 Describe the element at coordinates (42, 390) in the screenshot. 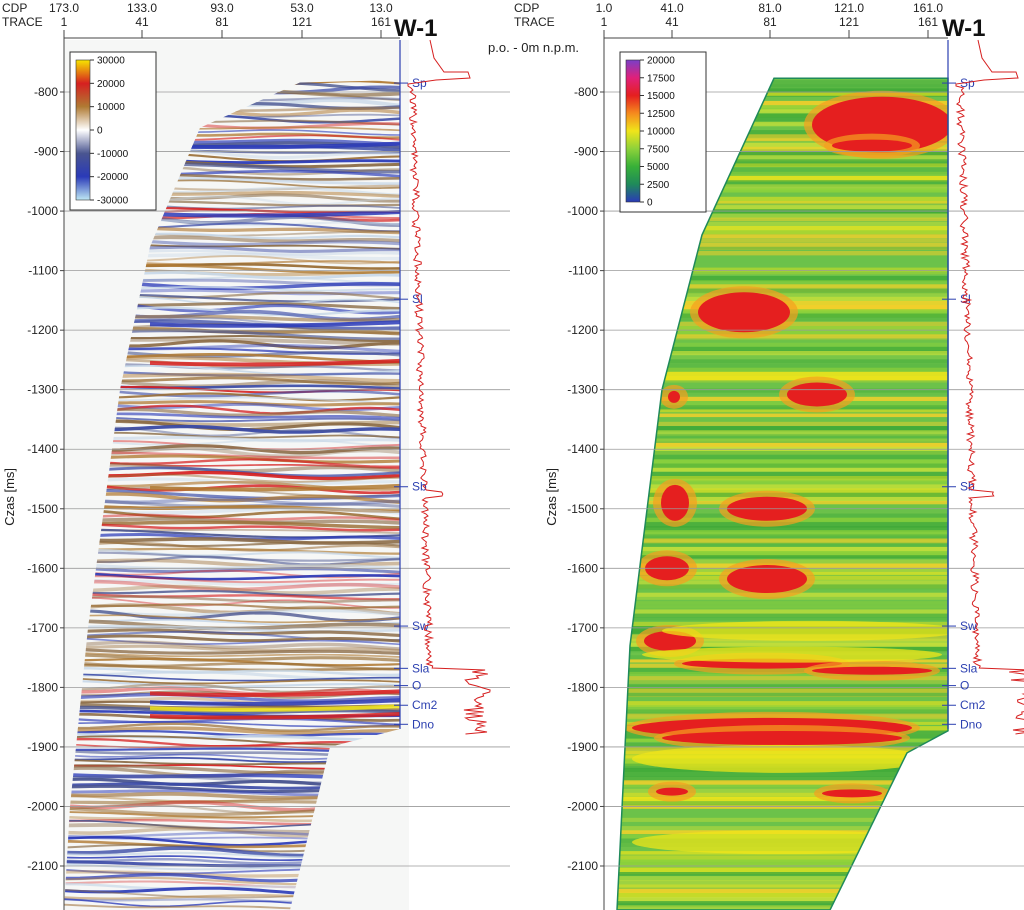

I see `y-tick-label: -1300` at that location.